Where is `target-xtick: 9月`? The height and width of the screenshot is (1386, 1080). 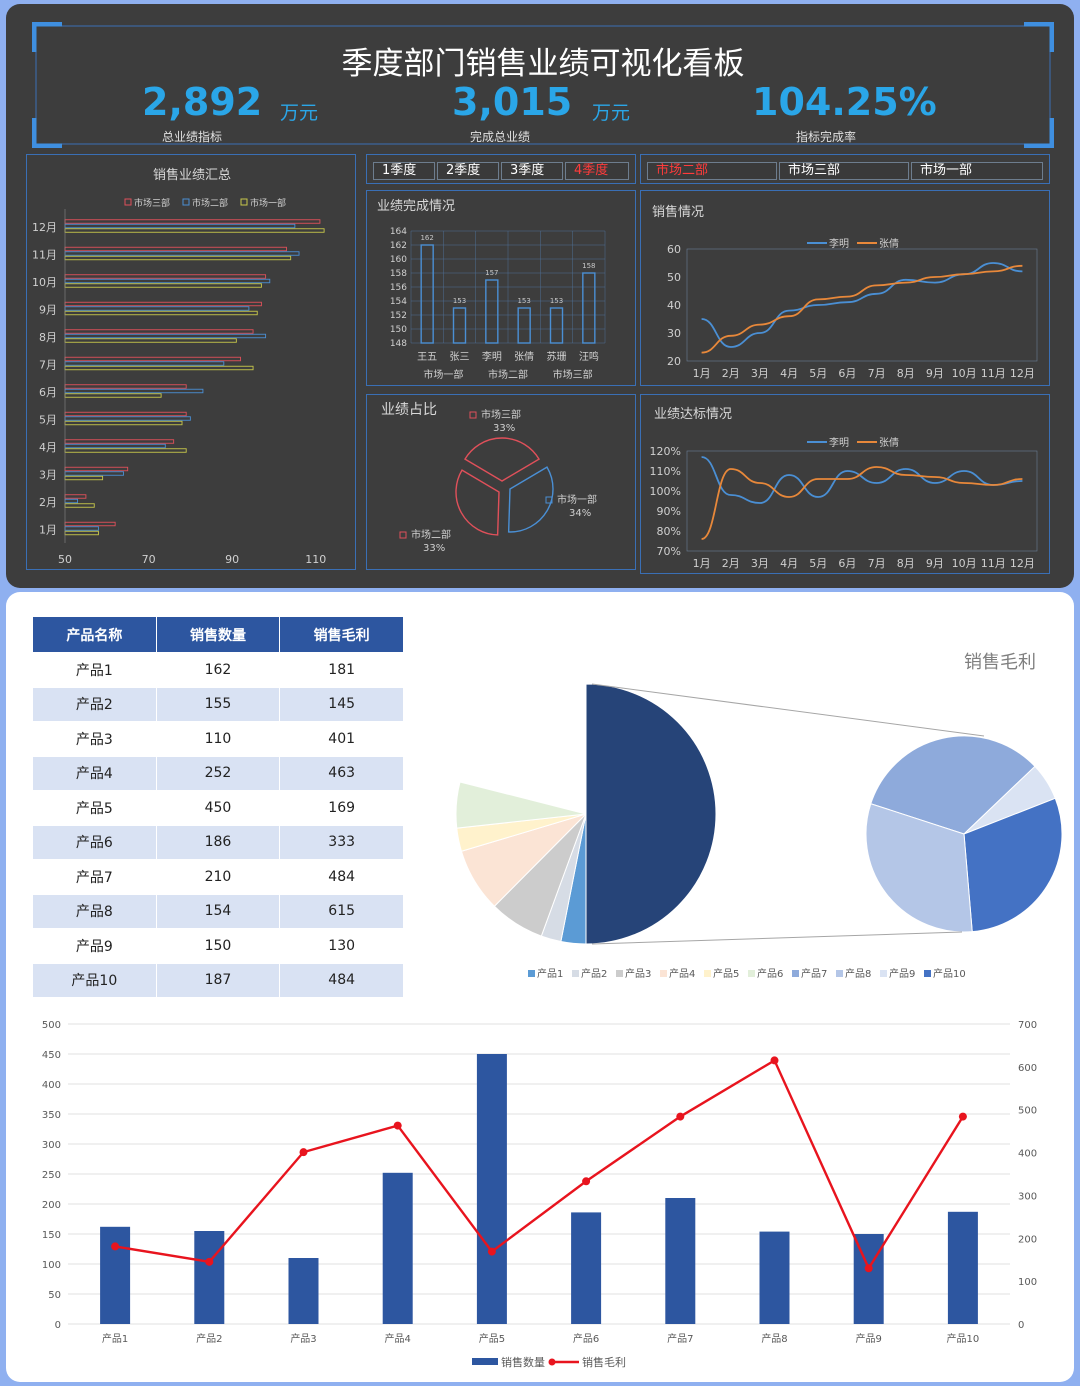
target-xtick: 9月 is located at coordinates (935, 563).